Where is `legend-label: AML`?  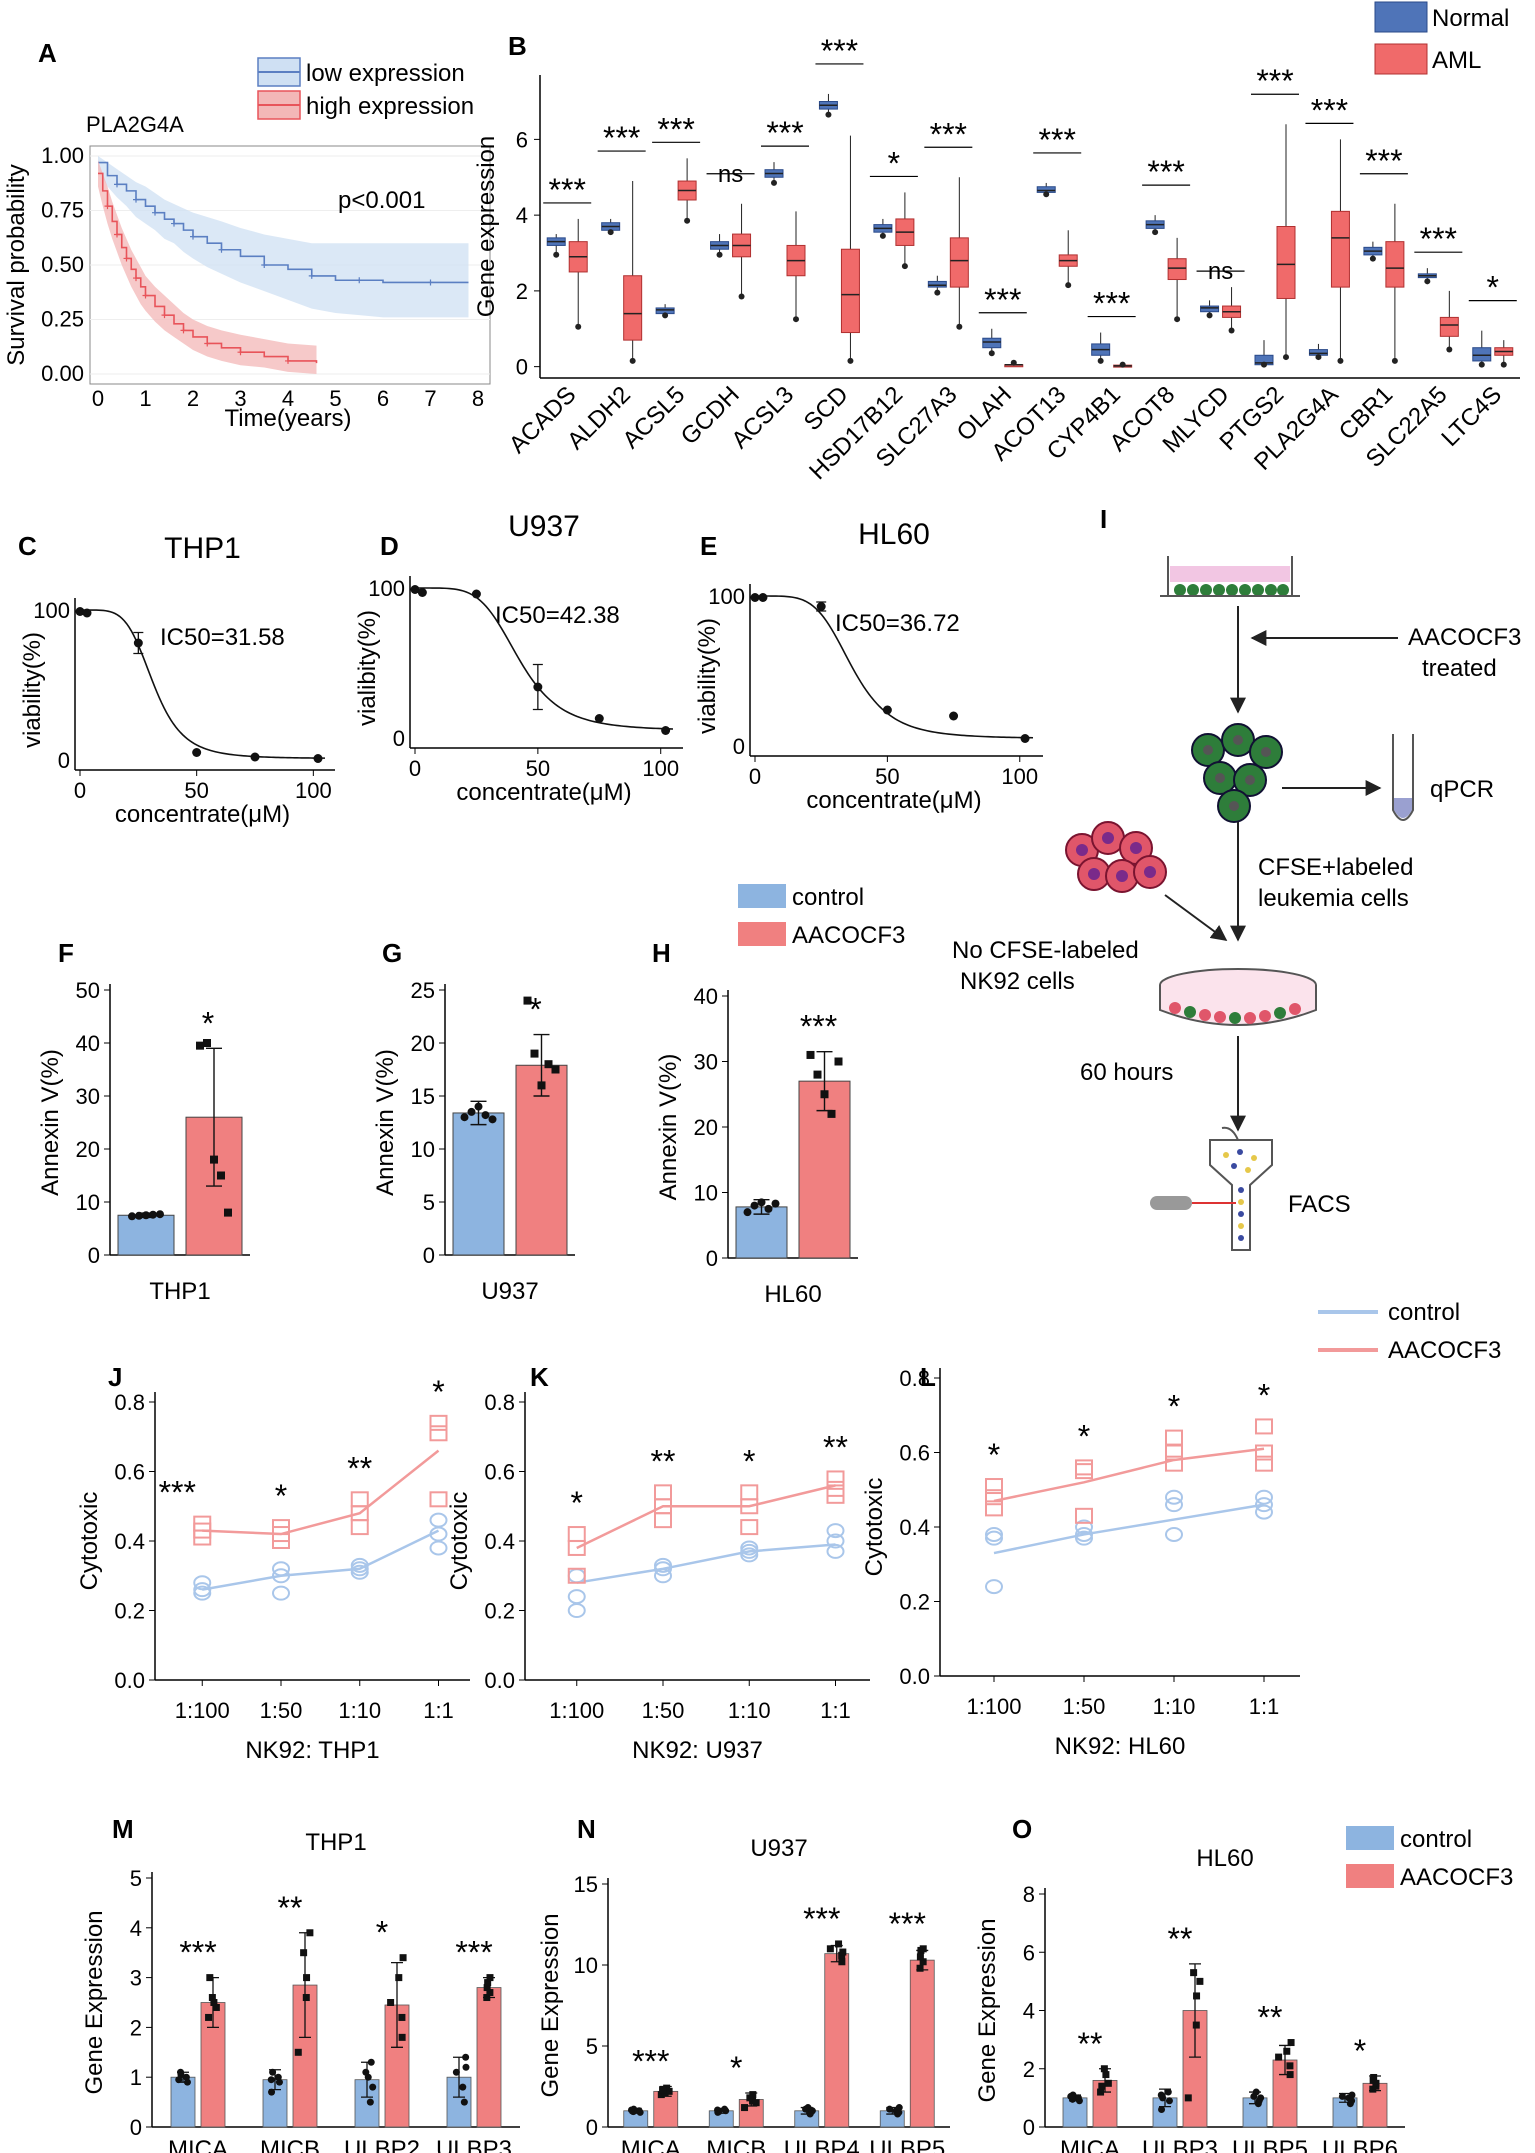
legend-label: AML is located at coordinates (1456, 60).